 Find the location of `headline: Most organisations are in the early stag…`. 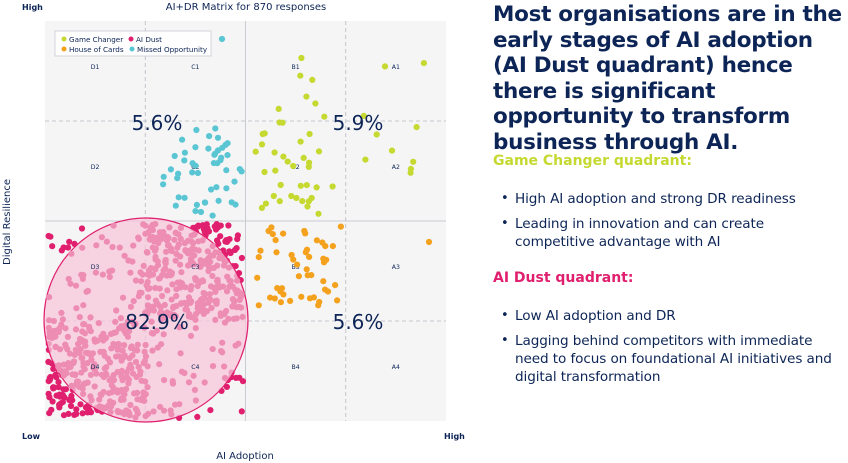

headline: Most organisations are in the early stag… is located at coordinates (667, 78).